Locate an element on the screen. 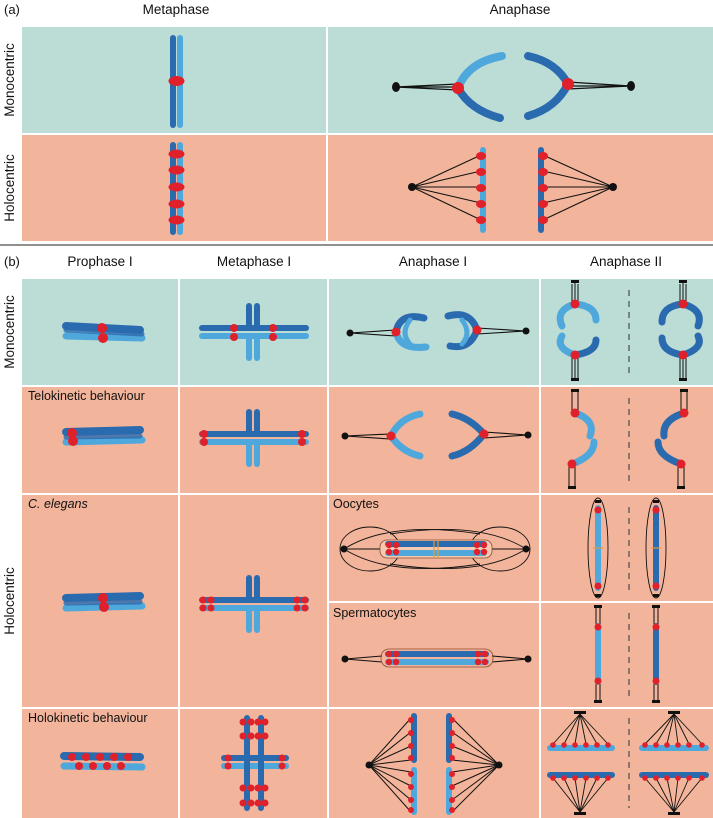 The width and height of the screenshot is (713, 818). b-spermatocytes-anaphase-ii is located at coordinates (627, 654).